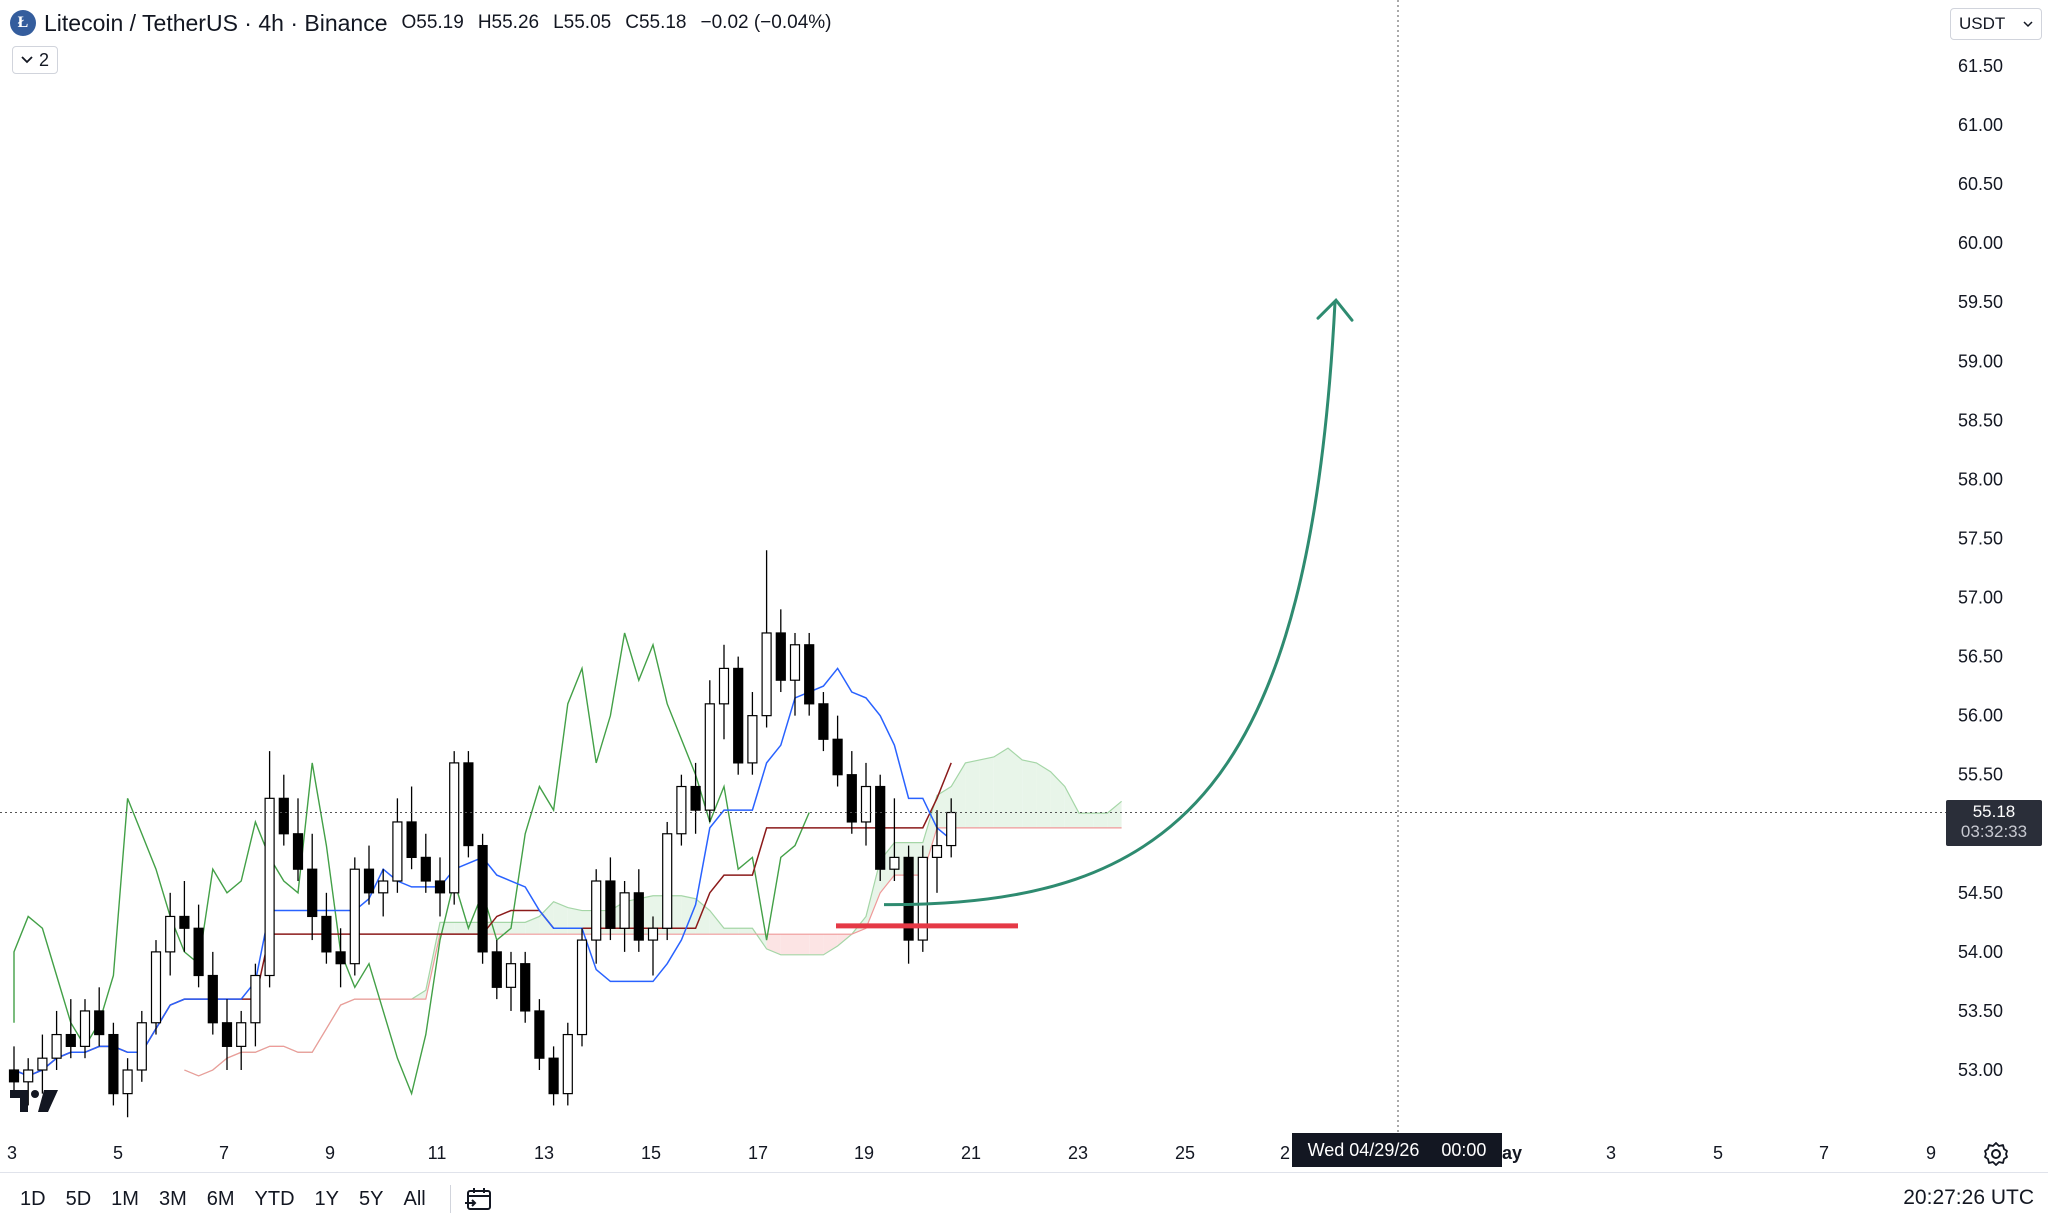  What do you see at coordinates (544, 1153) in the screenshot?
I see `time-tick-label: 13` at bounding box center [544, 1153].